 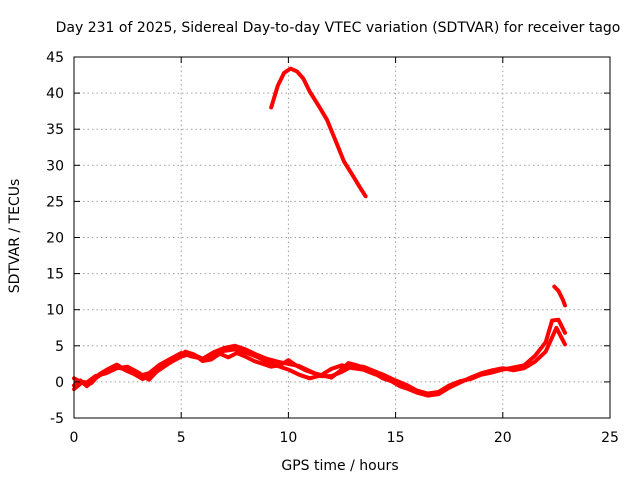 What do you see at coordinates (15, 236) in the screenshot?
I see `y-axis-title: SDTVAR / TECUs` at bounding box center [15, 236].